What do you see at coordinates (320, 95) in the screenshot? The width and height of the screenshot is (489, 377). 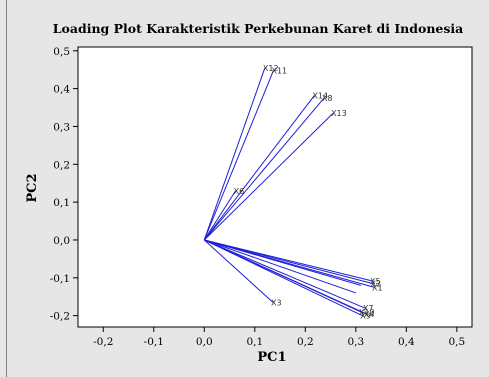 I see `loading-label-x14: X14` at bounding box center [320, 95].